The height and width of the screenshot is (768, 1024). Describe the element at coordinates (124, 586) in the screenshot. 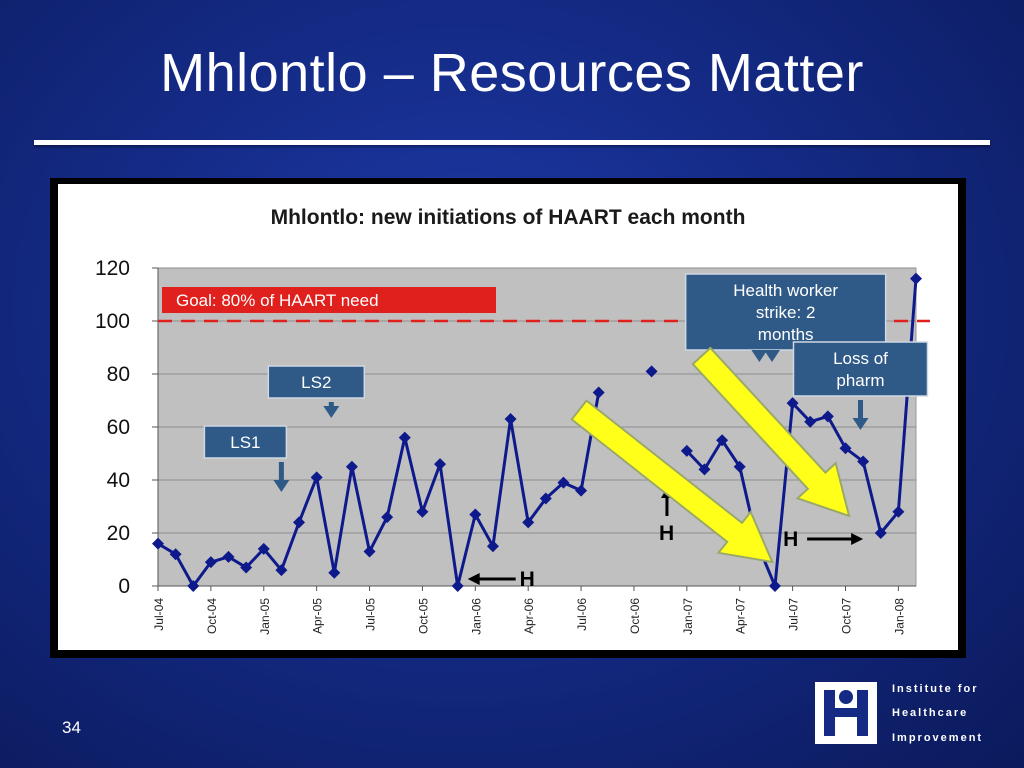

I see `y-tick-label: 0` at that location.